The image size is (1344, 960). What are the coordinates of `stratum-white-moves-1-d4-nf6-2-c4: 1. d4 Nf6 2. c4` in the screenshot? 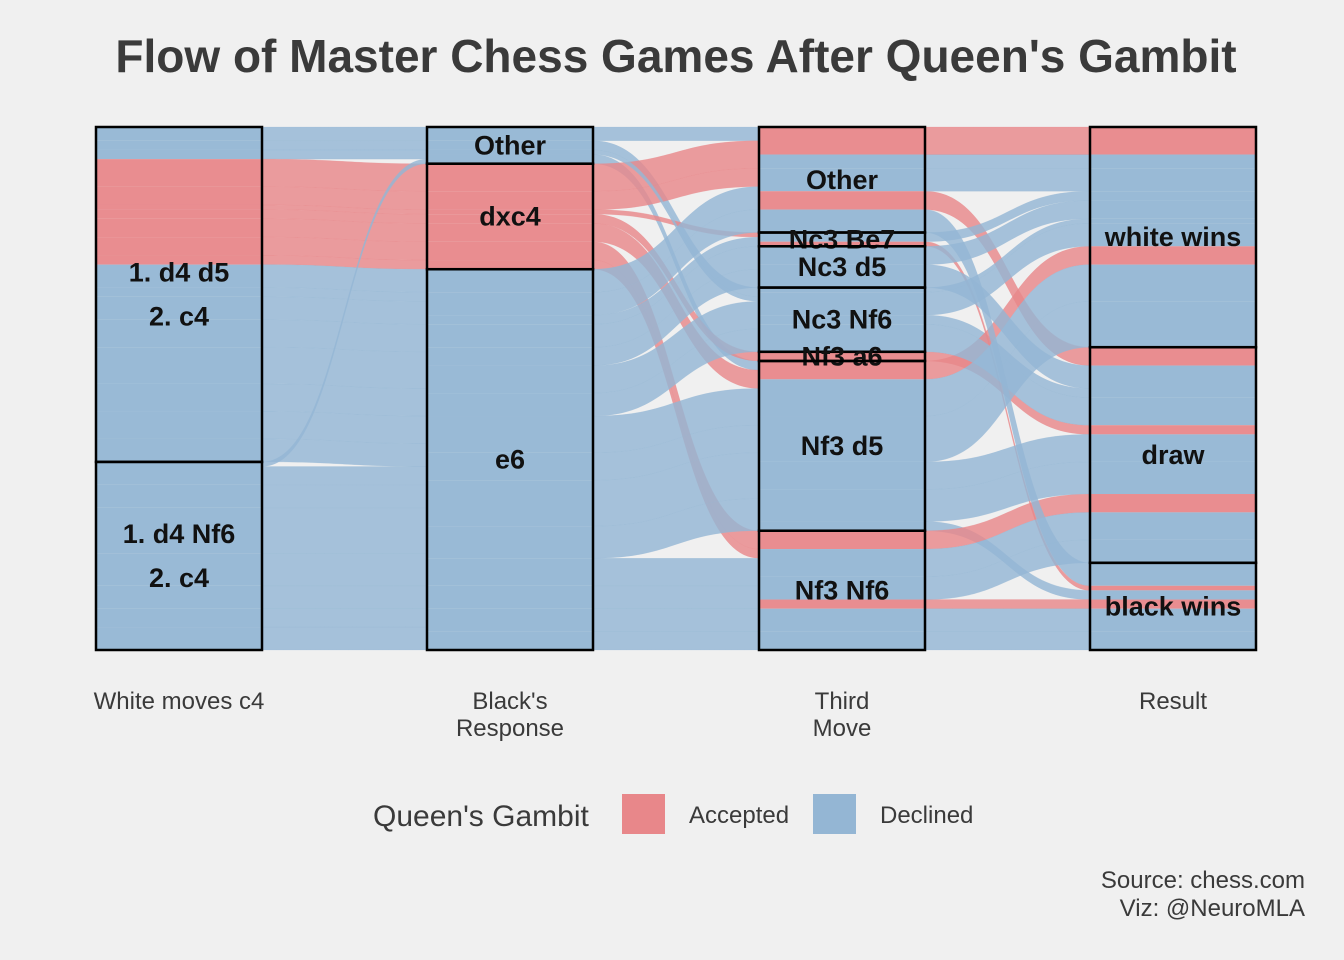 It's located at (179, 556).